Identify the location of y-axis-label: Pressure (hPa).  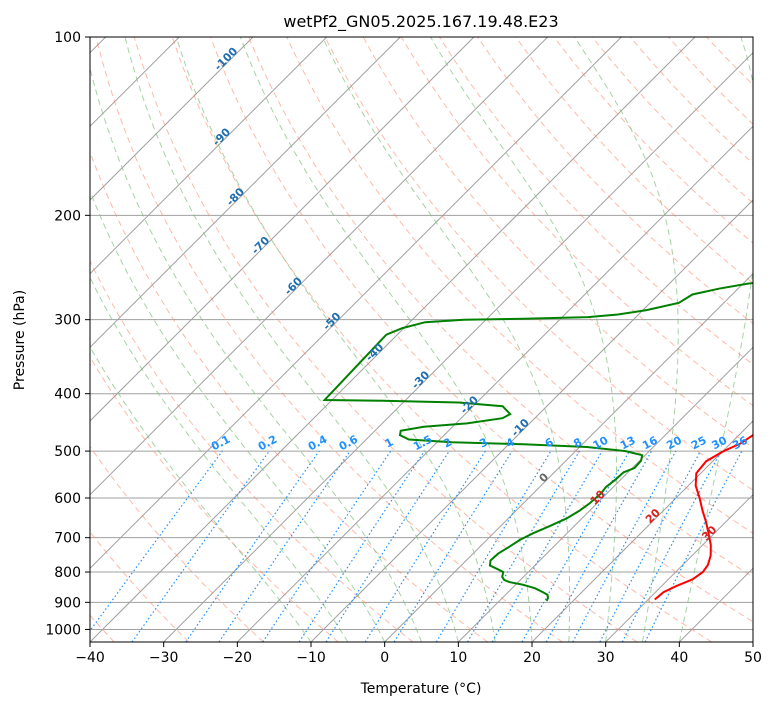
(20, 340).